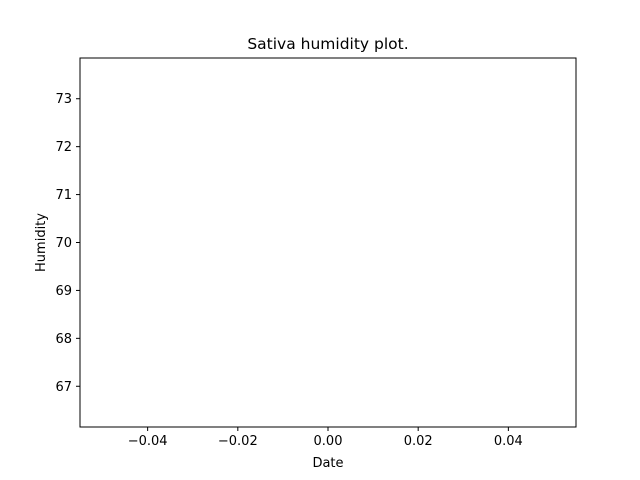  Describe the element at coordinates (63, 99) in the screenshot. I see `y-tick-label: 73` at that location.